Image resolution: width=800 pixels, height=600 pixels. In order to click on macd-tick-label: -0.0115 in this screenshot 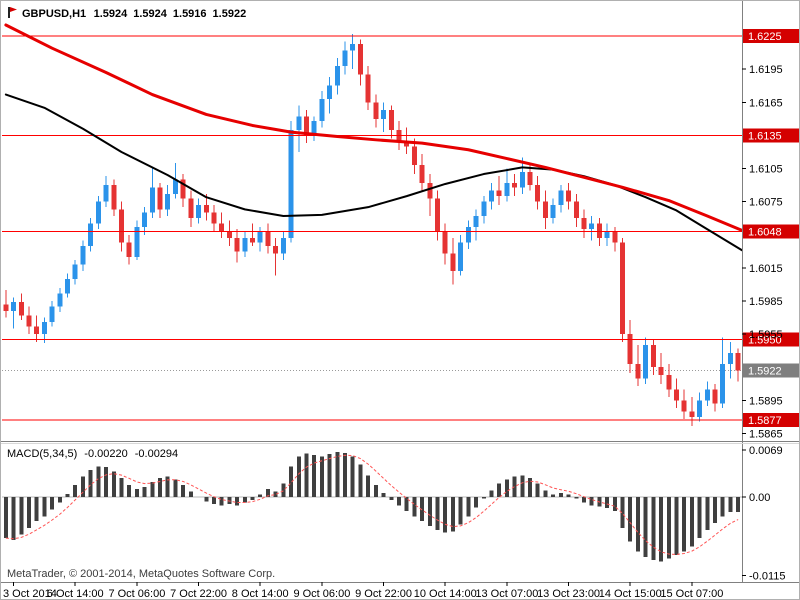, I will do `click(767, 577)`.